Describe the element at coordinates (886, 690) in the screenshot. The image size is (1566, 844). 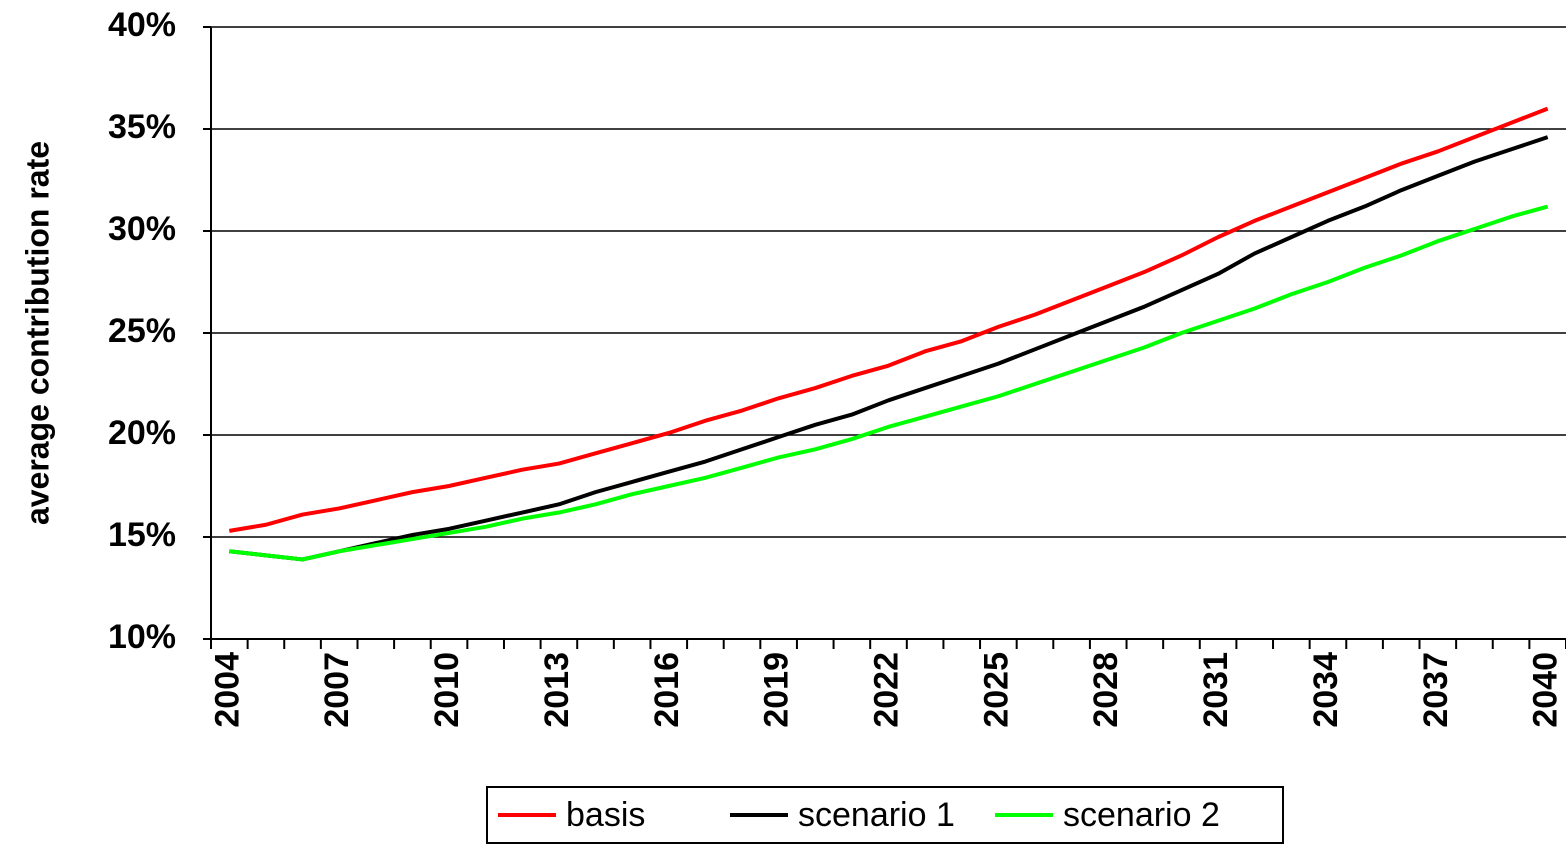
I see `x-tick-label: 2022` at that location.